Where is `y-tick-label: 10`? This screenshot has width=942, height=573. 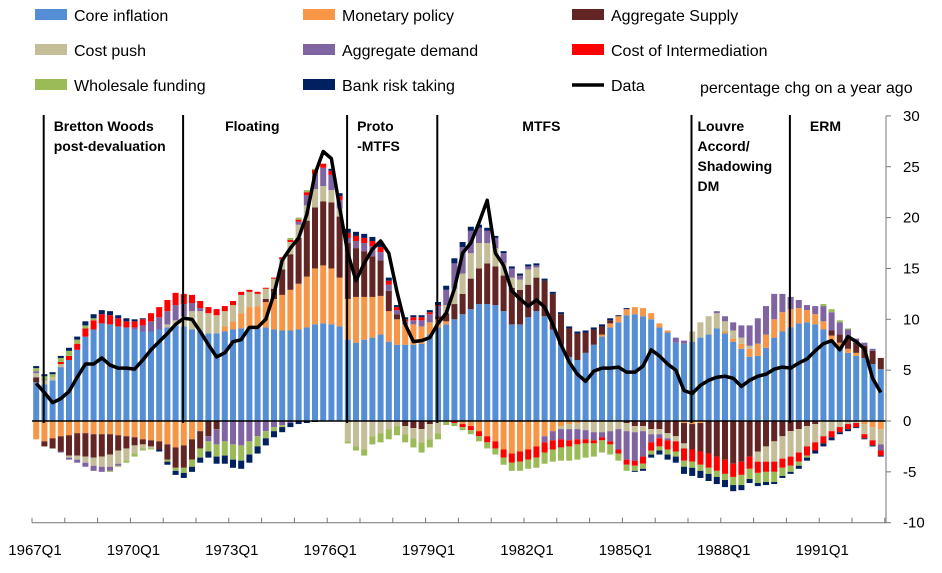 y-tick-label: 10 is located at coordinates (911, 319).